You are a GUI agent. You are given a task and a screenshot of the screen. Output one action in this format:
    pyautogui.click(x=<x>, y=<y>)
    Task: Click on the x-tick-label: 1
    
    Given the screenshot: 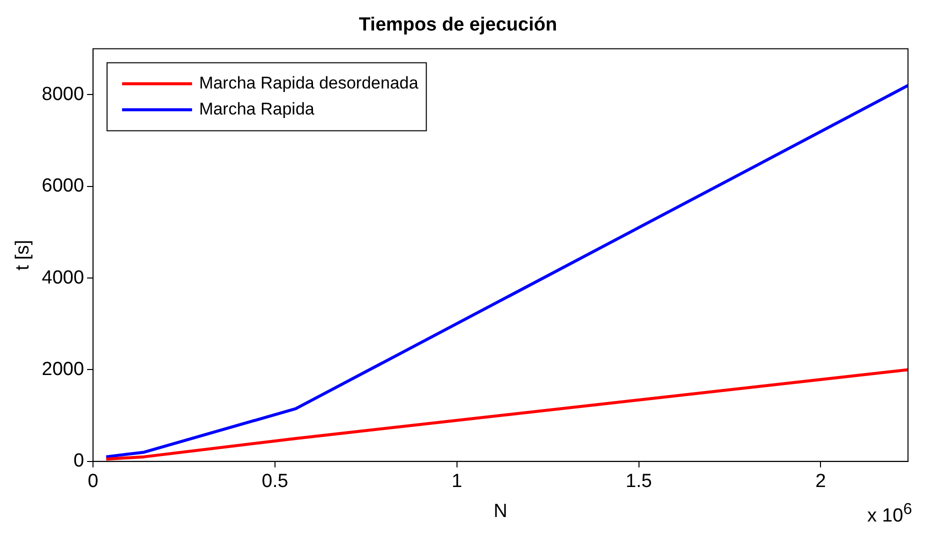 What is the action you would take?
    pyautogui.click(x=457, y=481)
    